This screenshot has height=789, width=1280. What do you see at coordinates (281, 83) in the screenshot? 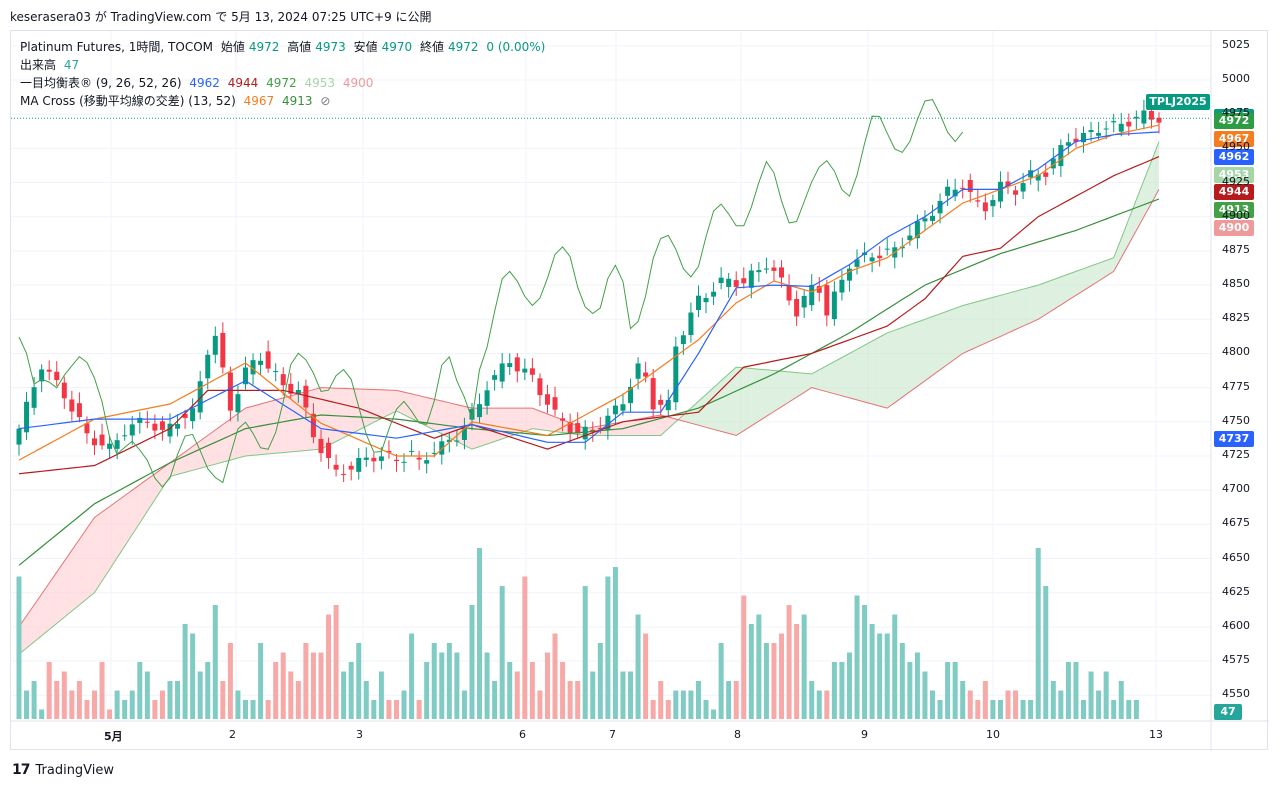
I see `ichimoku-chikou-value: 4972` at bounding box center [281, 83].